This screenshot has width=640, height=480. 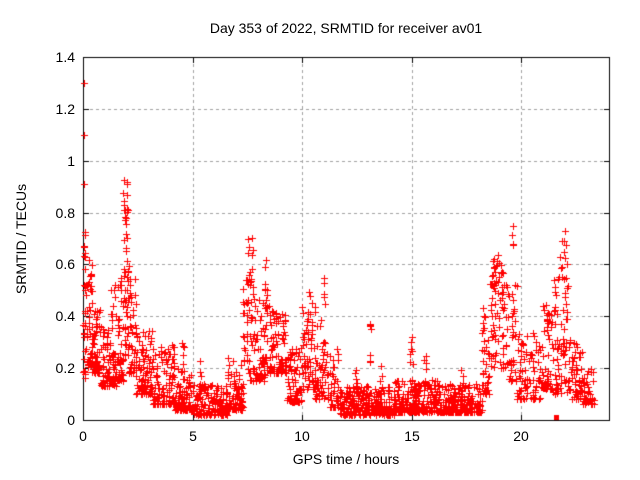 What do you see at coordinates (193, 436) in the screenshot?
I see `x-tick-label: 5` at bounding box center [193, 436].